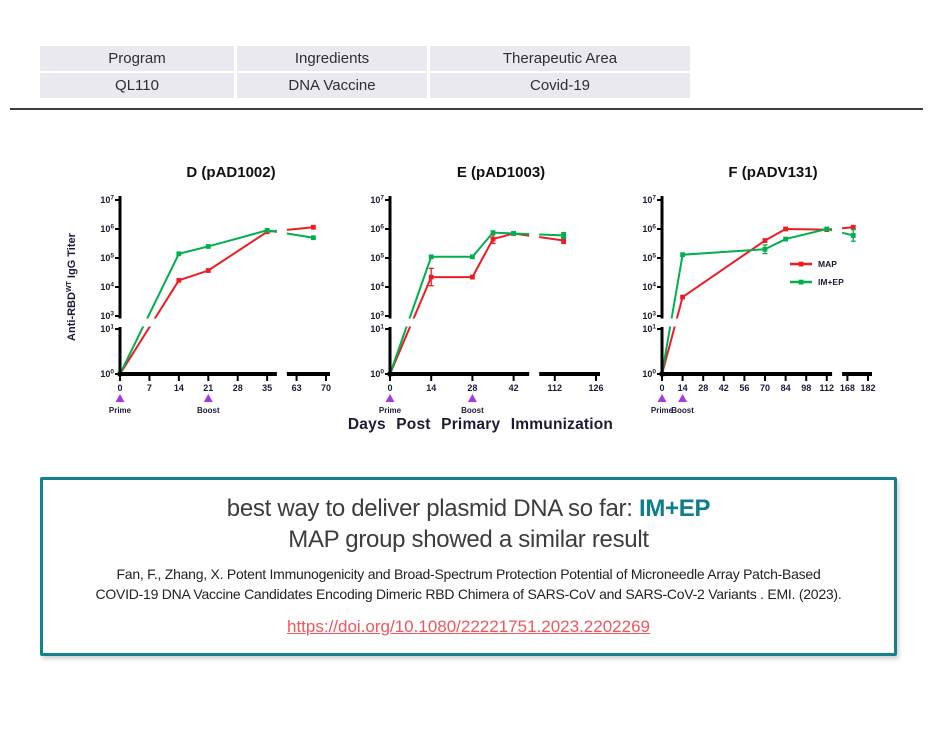  Describe the element at coordinates (495, 384) in the screenshot. I see `x-ticks: 0 14 28 42 112 126` at that location.